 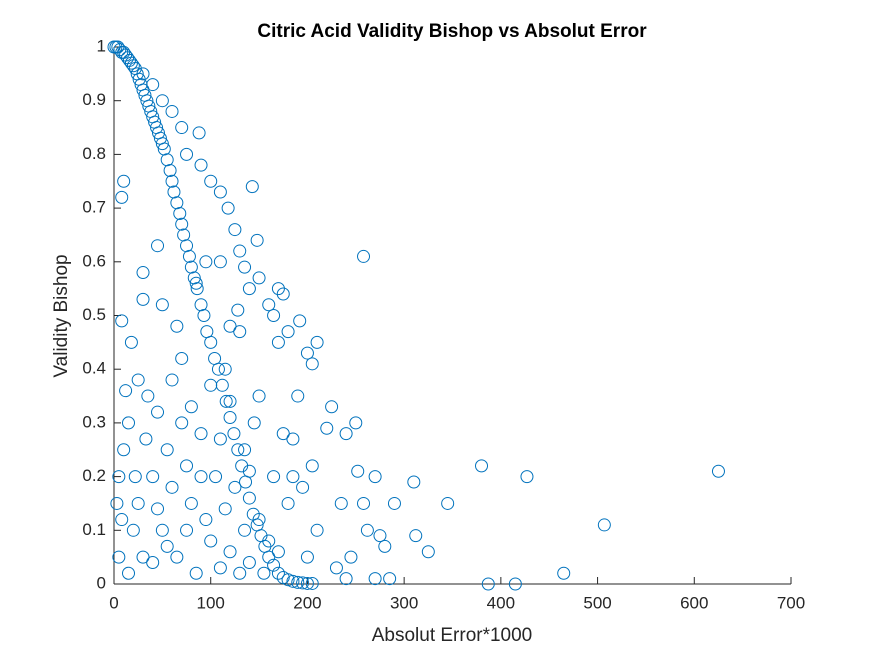 What do you see at coordinates (94, 153) in the screenshot?
I see `y-tick-label: 0.8` at bounding box center [94, 153].